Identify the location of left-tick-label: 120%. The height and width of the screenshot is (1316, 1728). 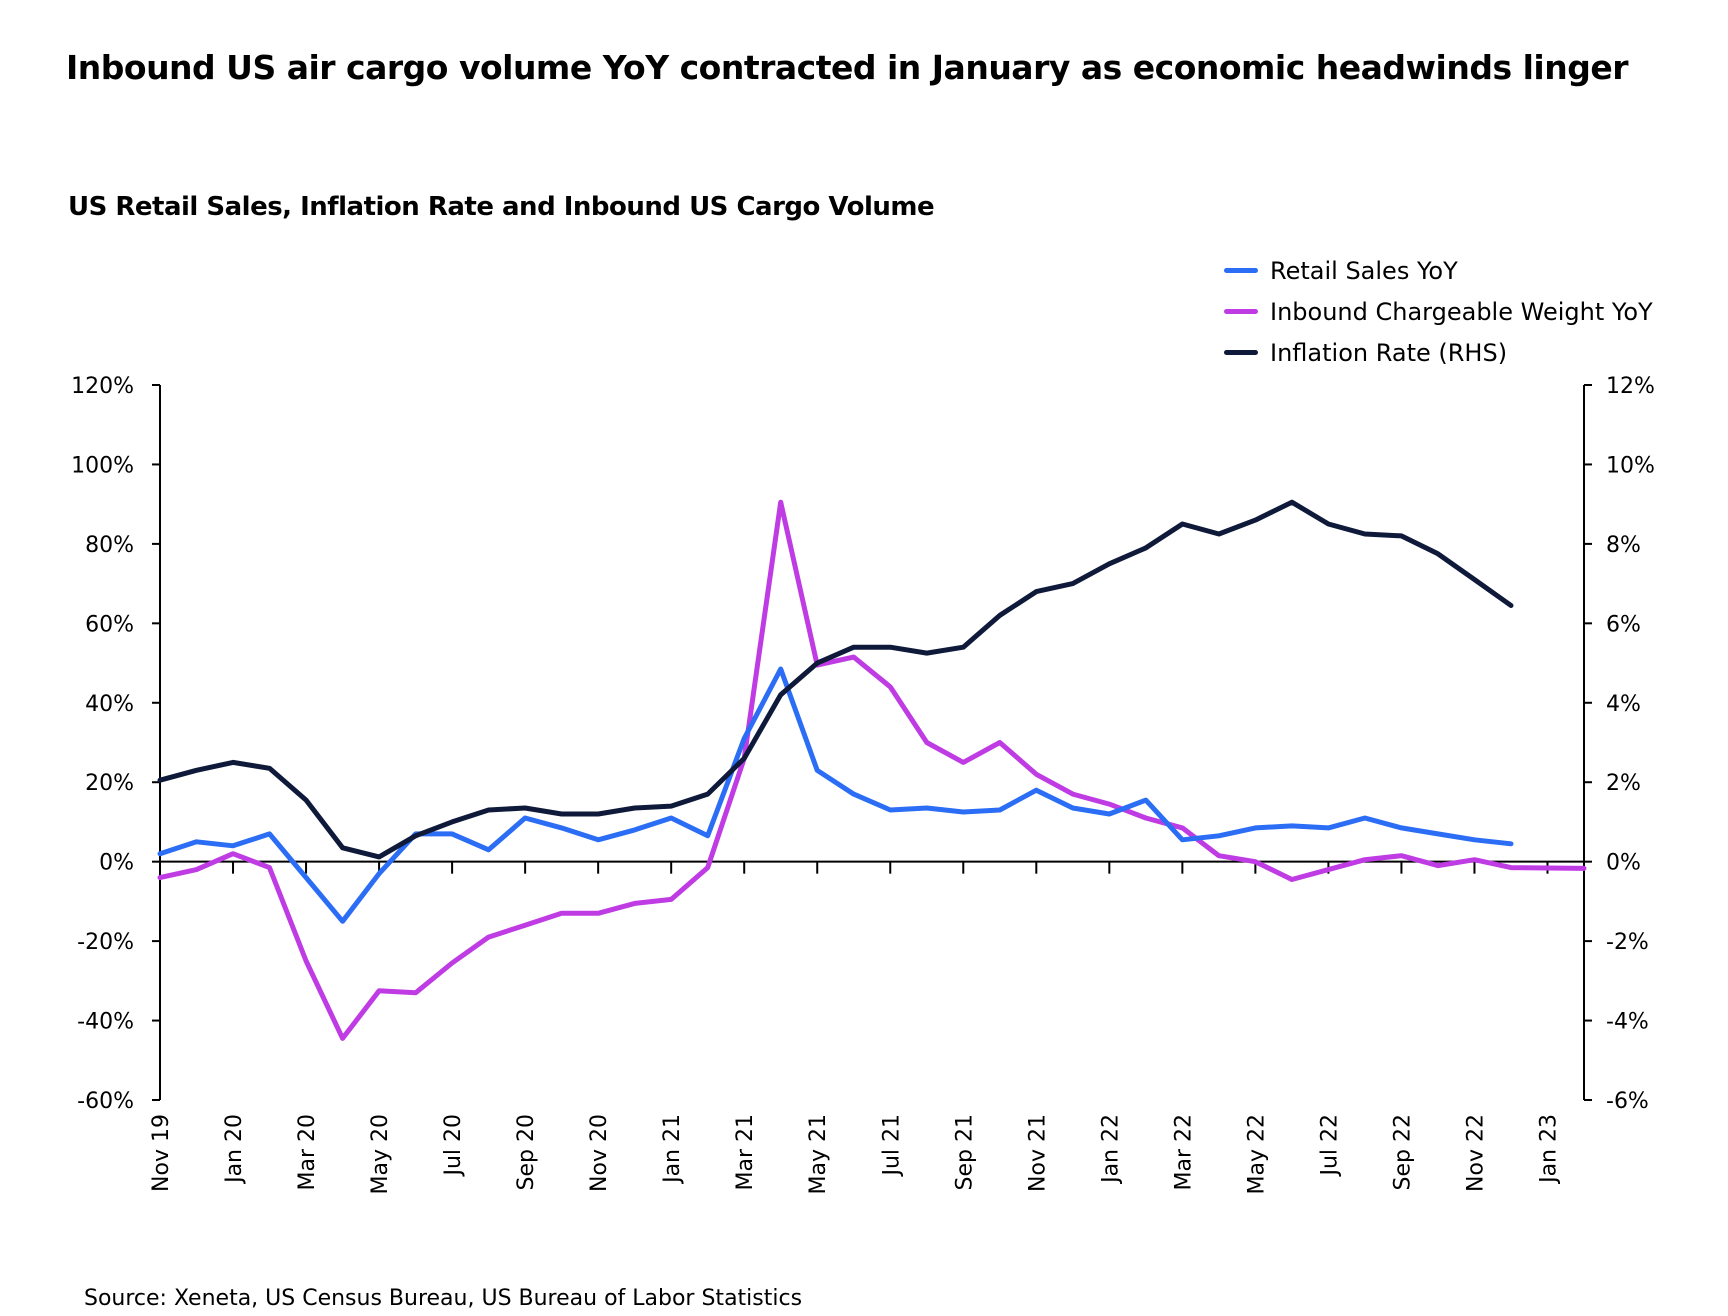
(102, 386).